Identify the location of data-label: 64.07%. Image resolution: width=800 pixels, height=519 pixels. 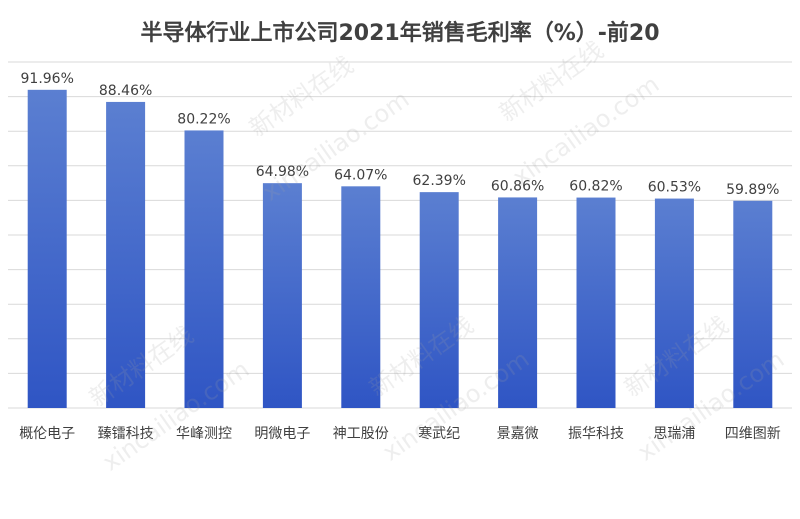
(360, 175).